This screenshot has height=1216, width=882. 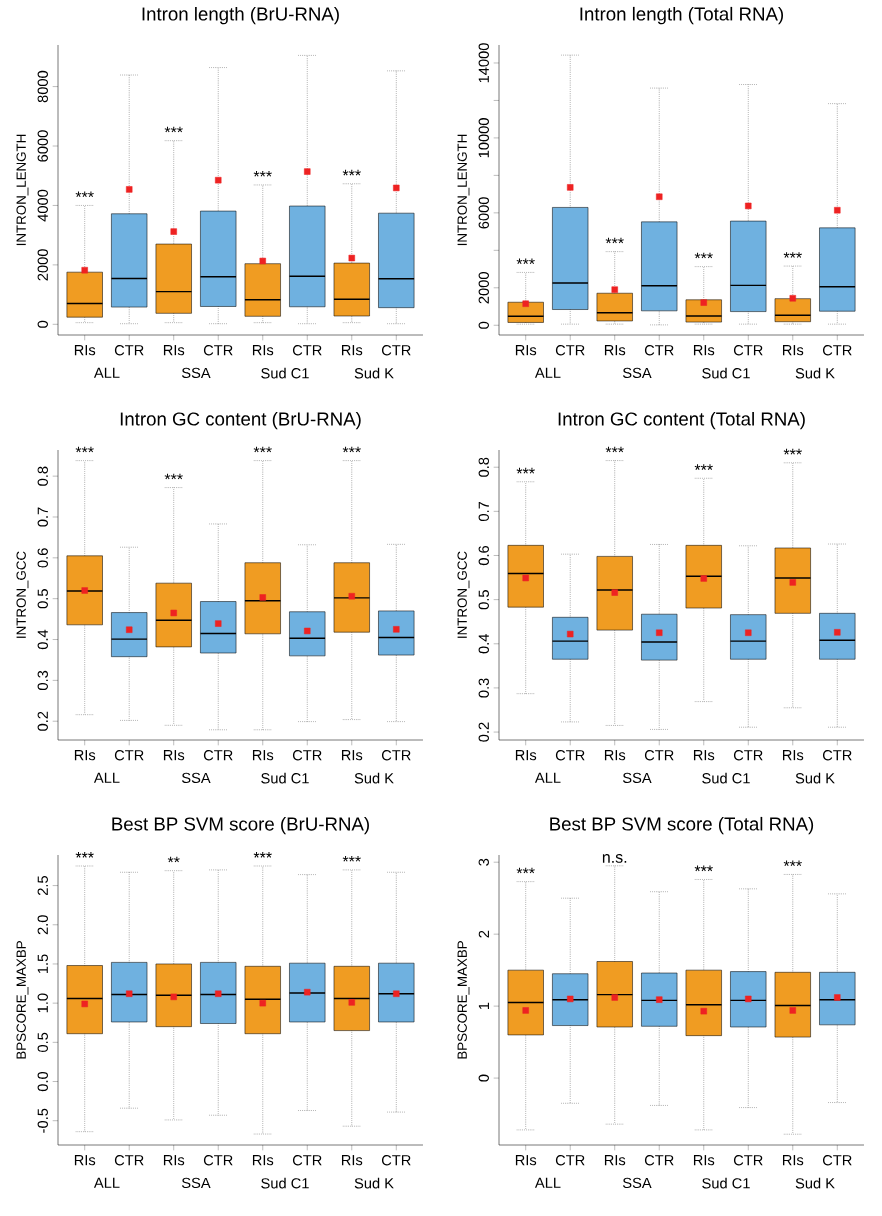 I want to click on y-tick-label: 1.0, so click(x=42, y=1003).